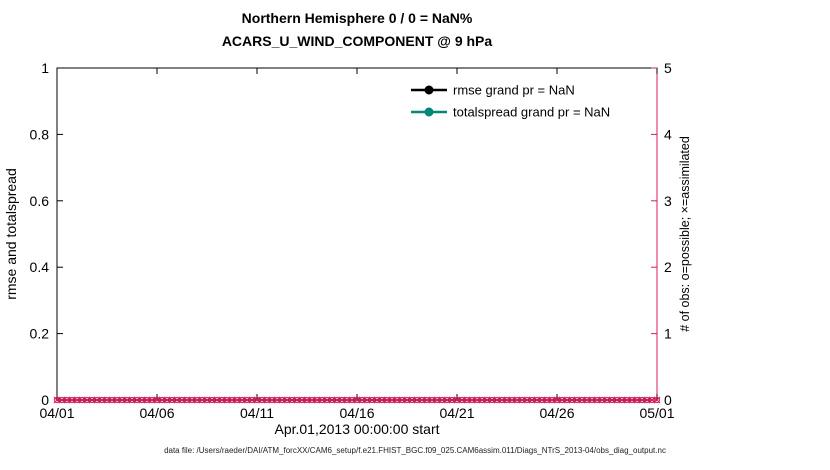 This screenshot has width=830, height=470. Describe the element at coordinates (668, 68) in the screenshot. I see `right-y-tick-label: 5` at that location.